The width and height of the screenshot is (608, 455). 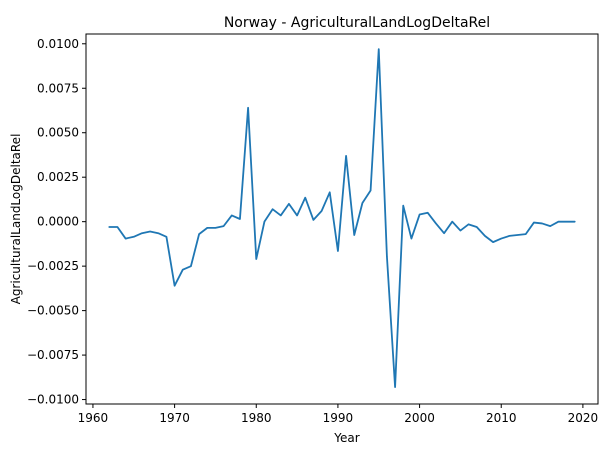 I want to click on x-tick-label: 2000, so click(x=419, y=418).